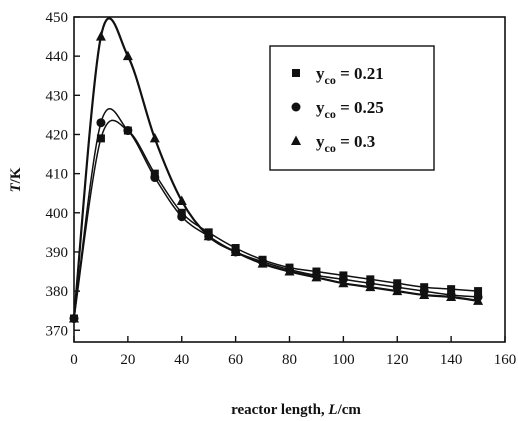 The image size is (518, 421). Describe the element at coordinates (57, 292) in the screenshot. I see `y-tick-label: 380` at that location.